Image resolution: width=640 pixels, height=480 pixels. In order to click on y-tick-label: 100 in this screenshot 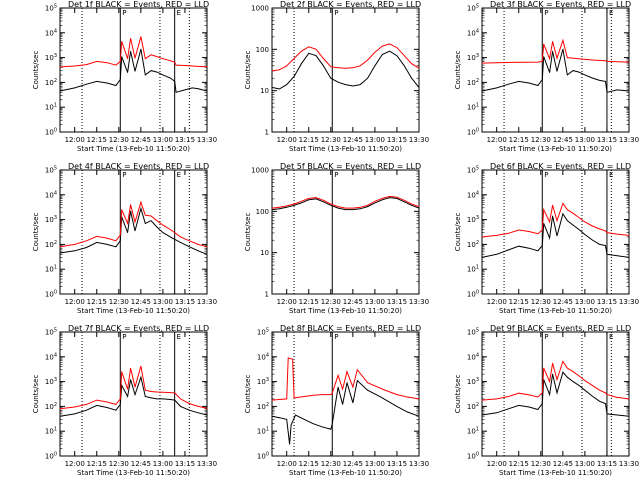, I will do `click(262, 50)`.